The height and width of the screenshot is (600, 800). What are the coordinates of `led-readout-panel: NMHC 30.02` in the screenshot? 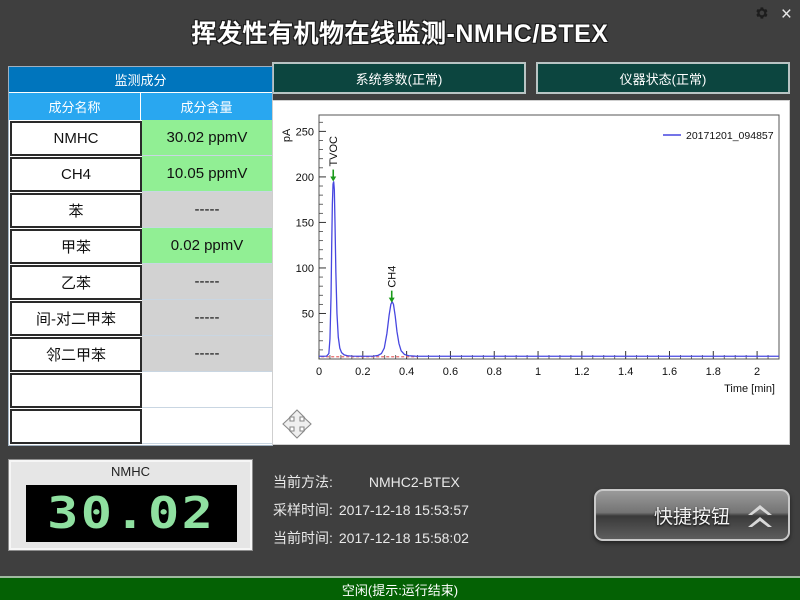 It's located at (130, 505).